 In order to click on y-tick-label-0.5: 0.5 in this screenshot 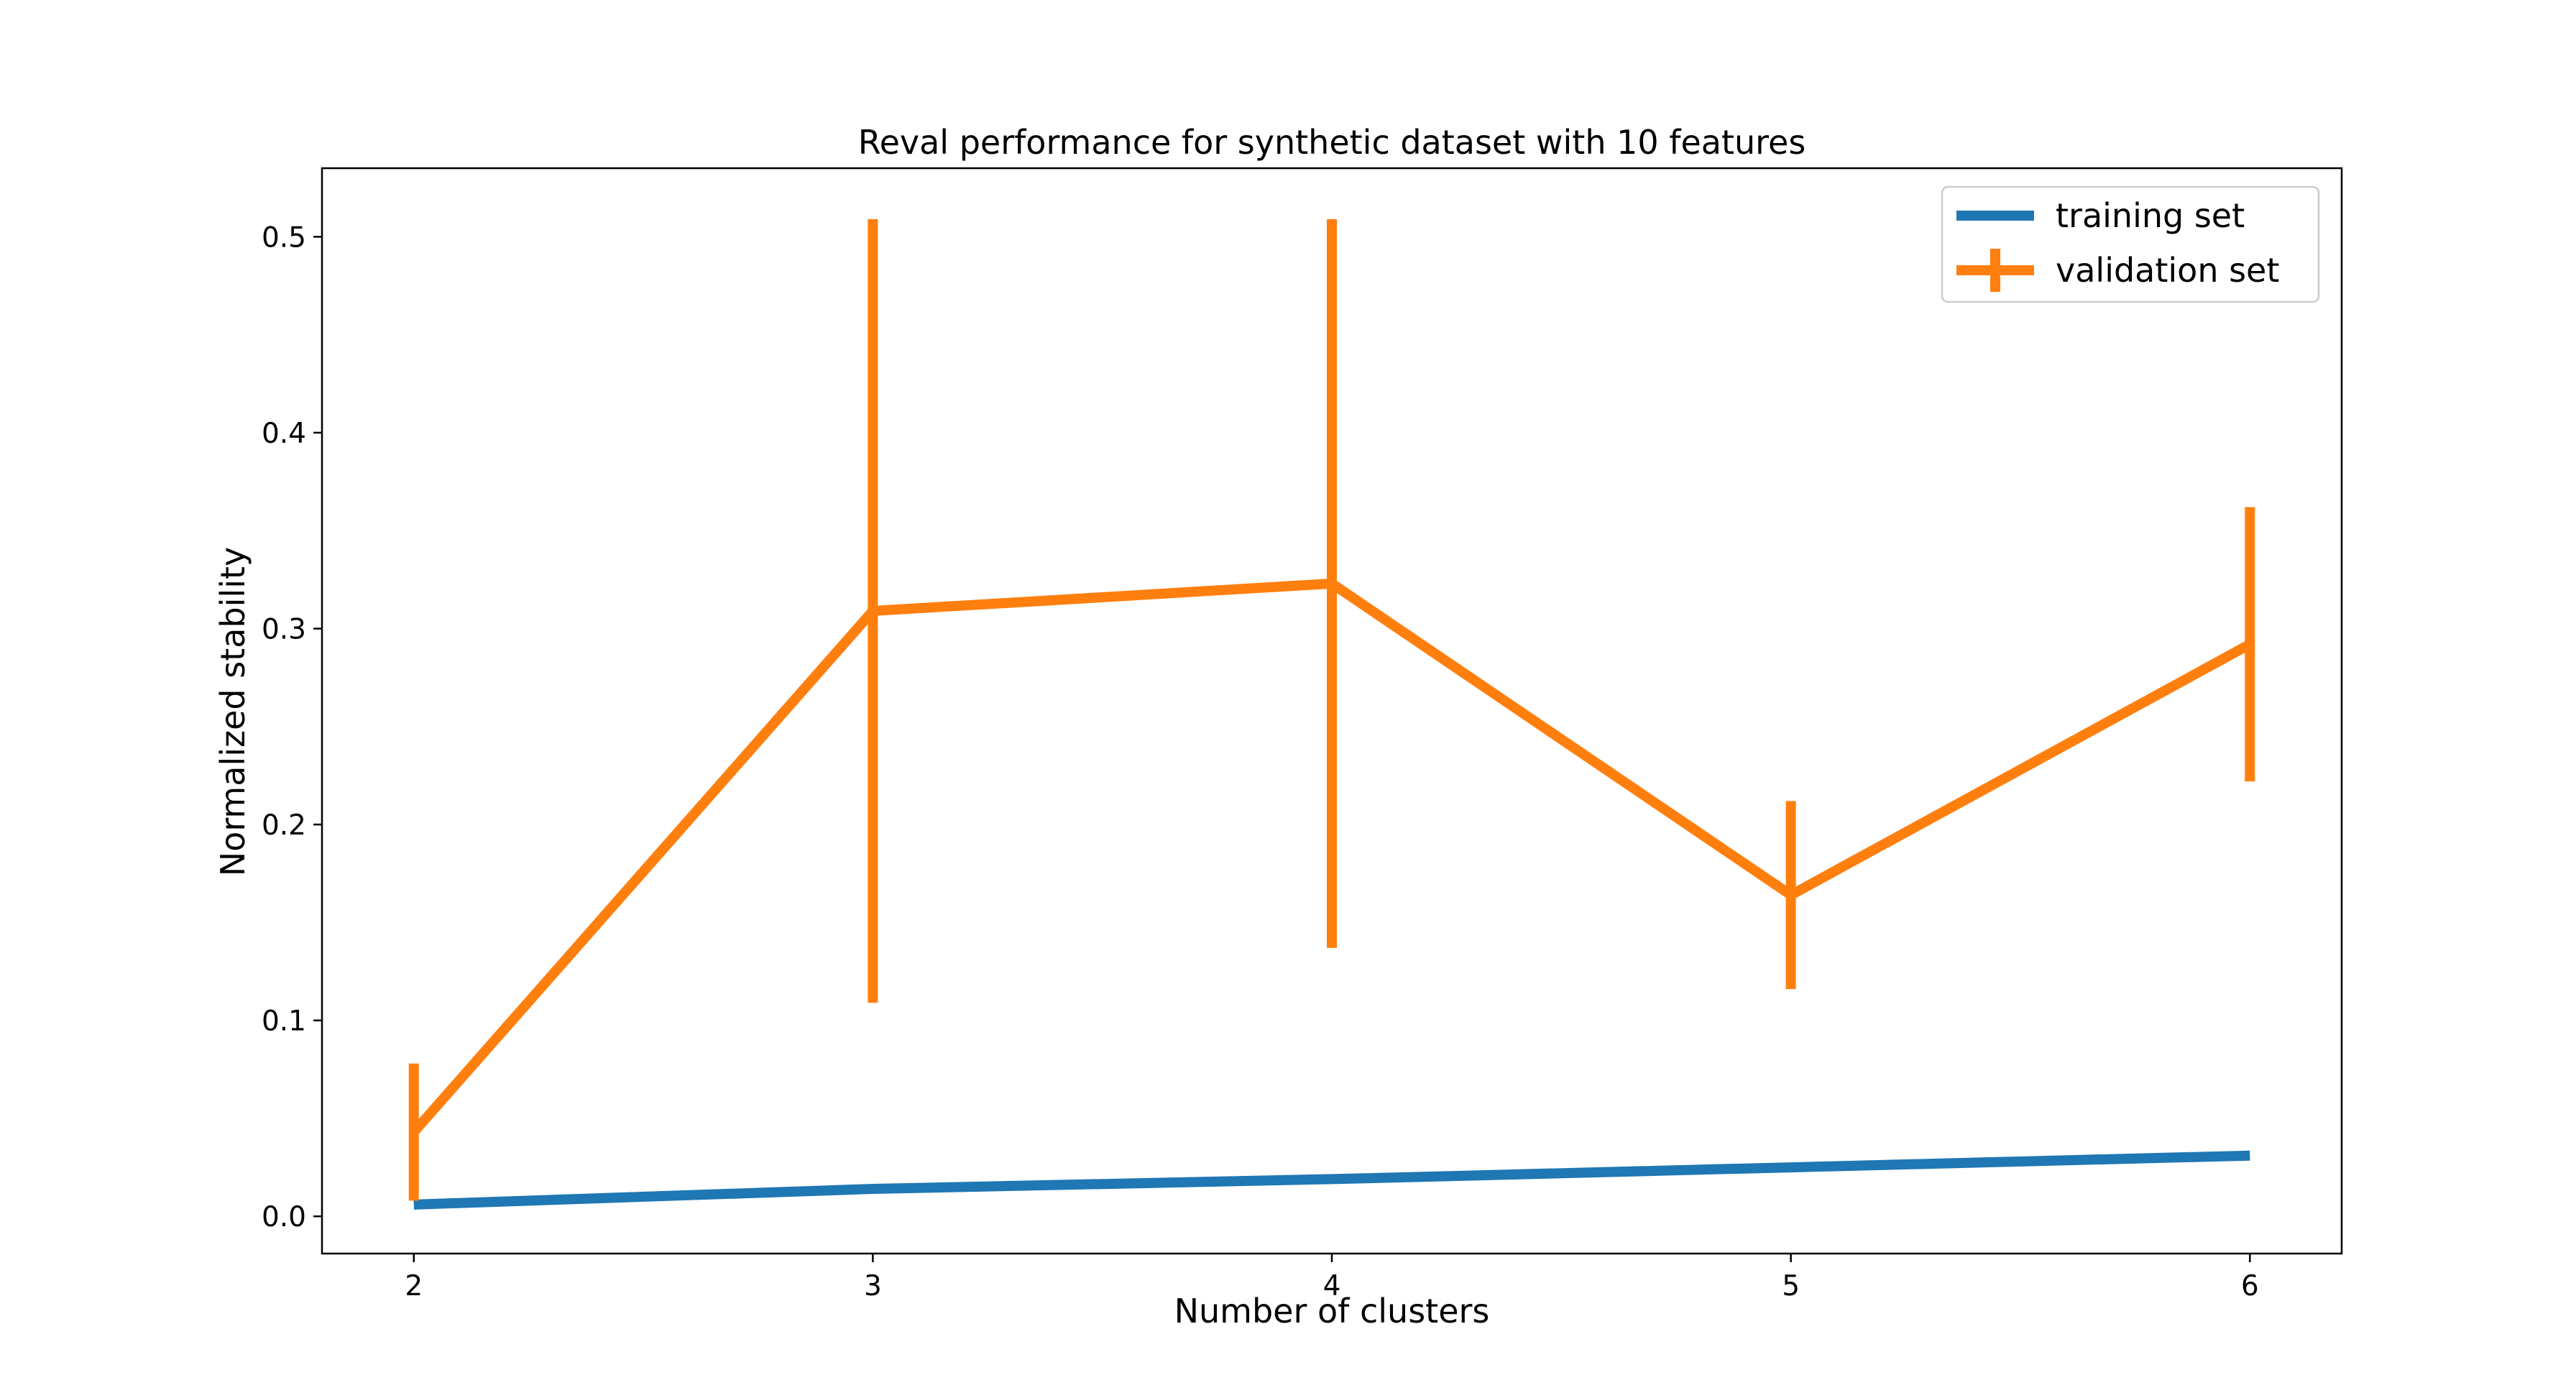, I will do `click(284, 238)`.